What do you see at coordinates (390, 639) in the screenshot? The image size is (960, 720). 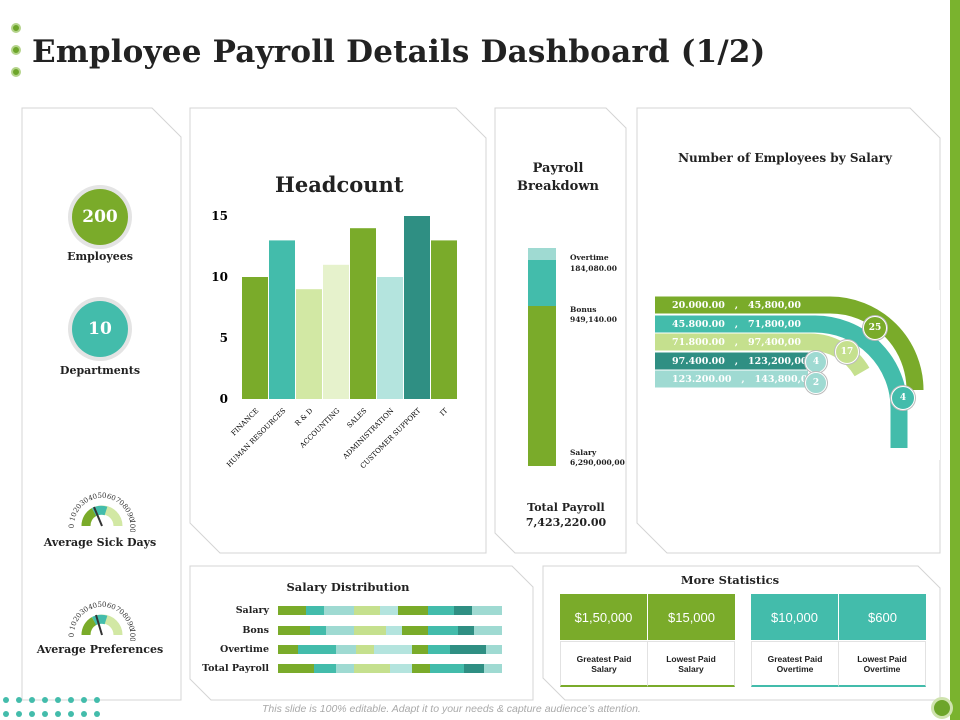 I see `salary-distribution-bars` at bounding box center [390, 639].